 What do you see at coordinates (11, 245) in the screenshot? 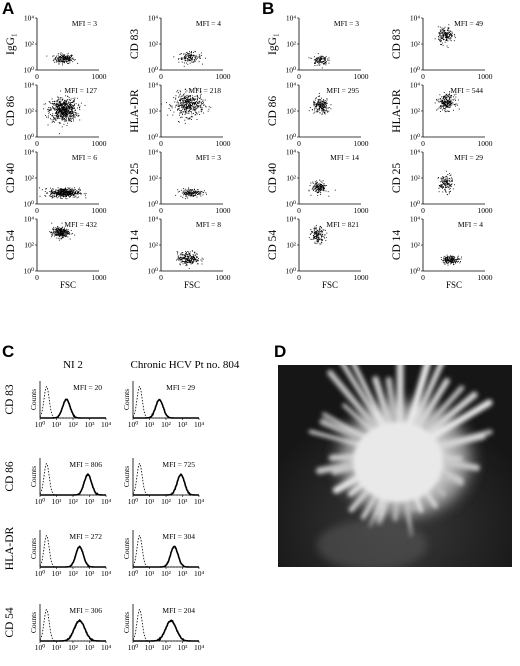
I see `y-axis-label: CD 54` at bounding box center [11, 245].